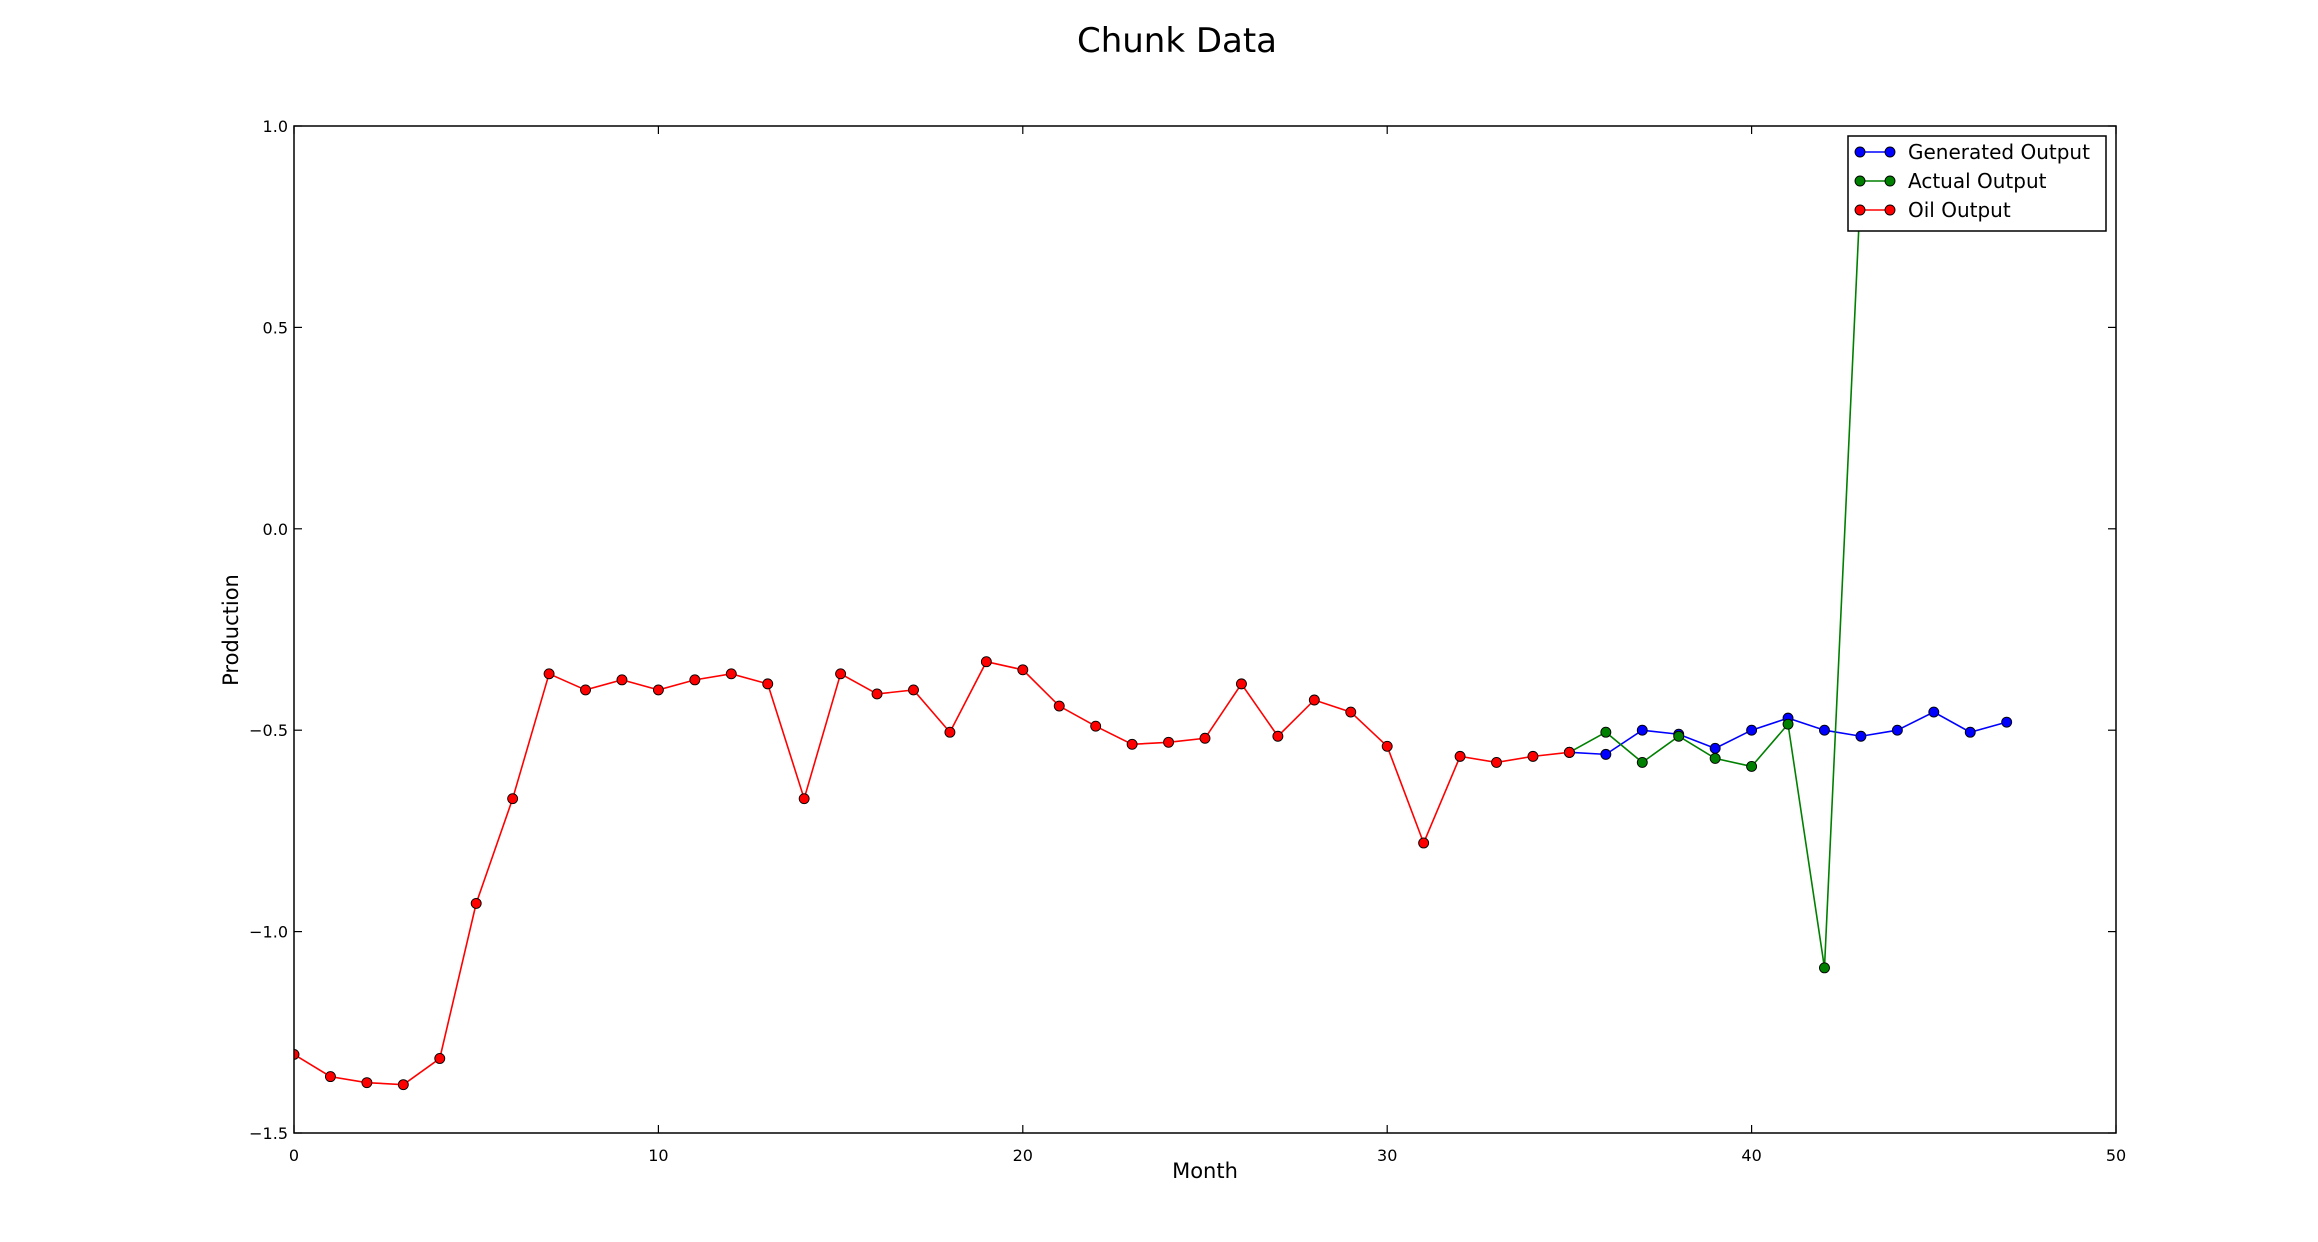 The height and width of the screenshot is (1242, 2318). I want to click on series-actual-output, so click(1715, 575).